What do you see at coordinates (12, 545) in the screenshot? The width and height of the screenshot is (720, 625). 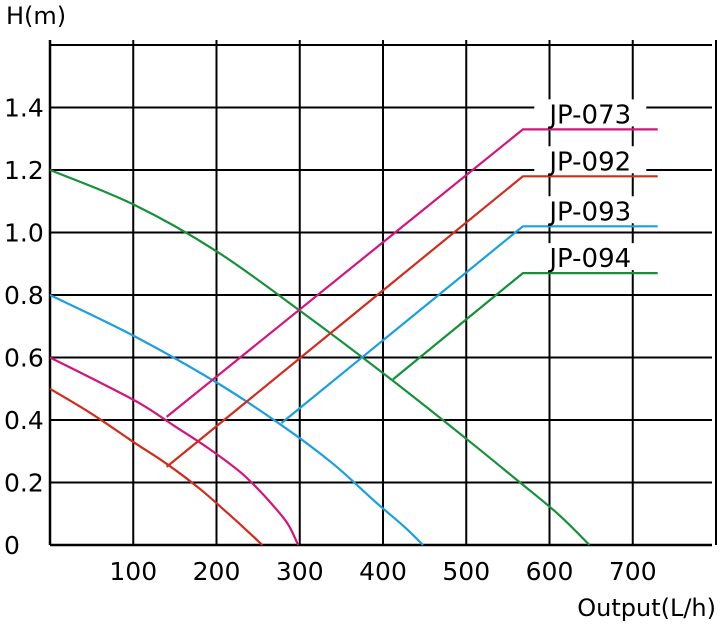 I see `y-tick-label-0: 0` at bounding box center [12, 545].